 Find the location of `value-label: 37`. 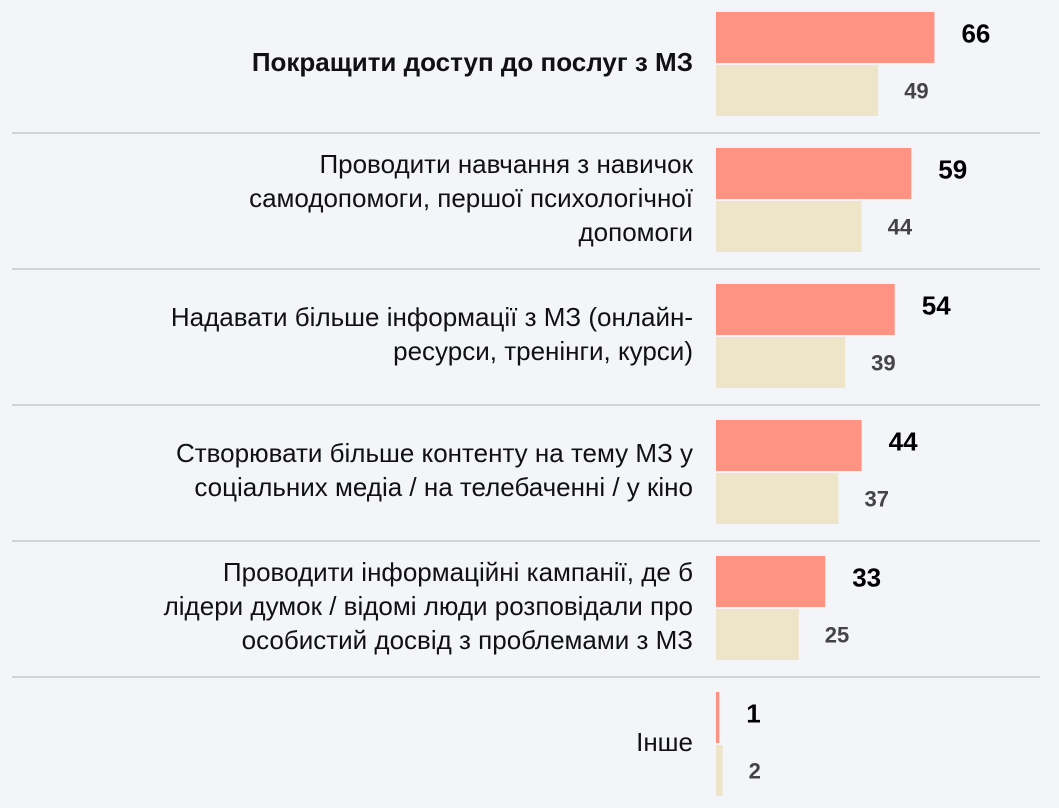

value-label: 37 is located at coordinates (876, 498).